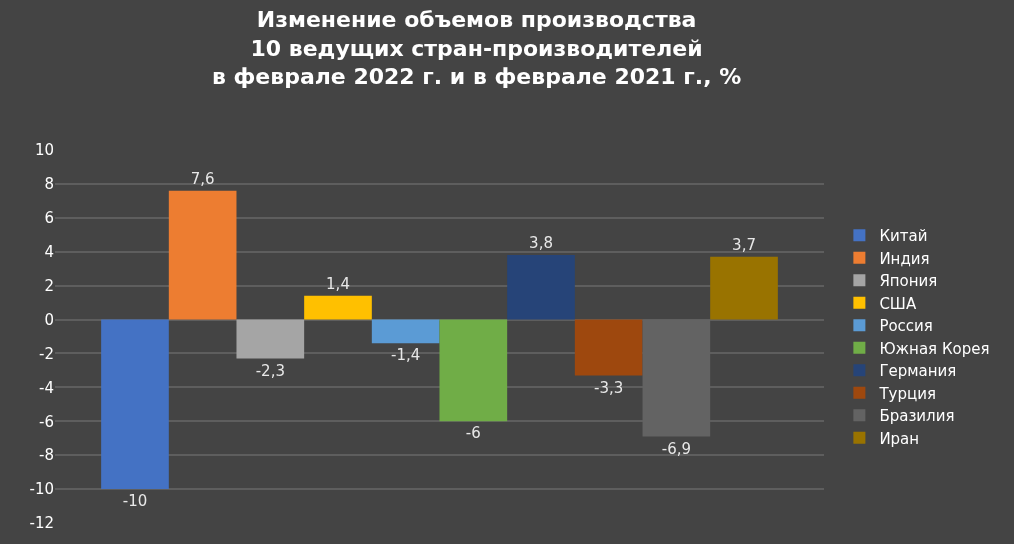  What do you see at coordinates (609, 387) in the screenshot?
I see `data-label: -3,3` at bounding box center [609, 387].